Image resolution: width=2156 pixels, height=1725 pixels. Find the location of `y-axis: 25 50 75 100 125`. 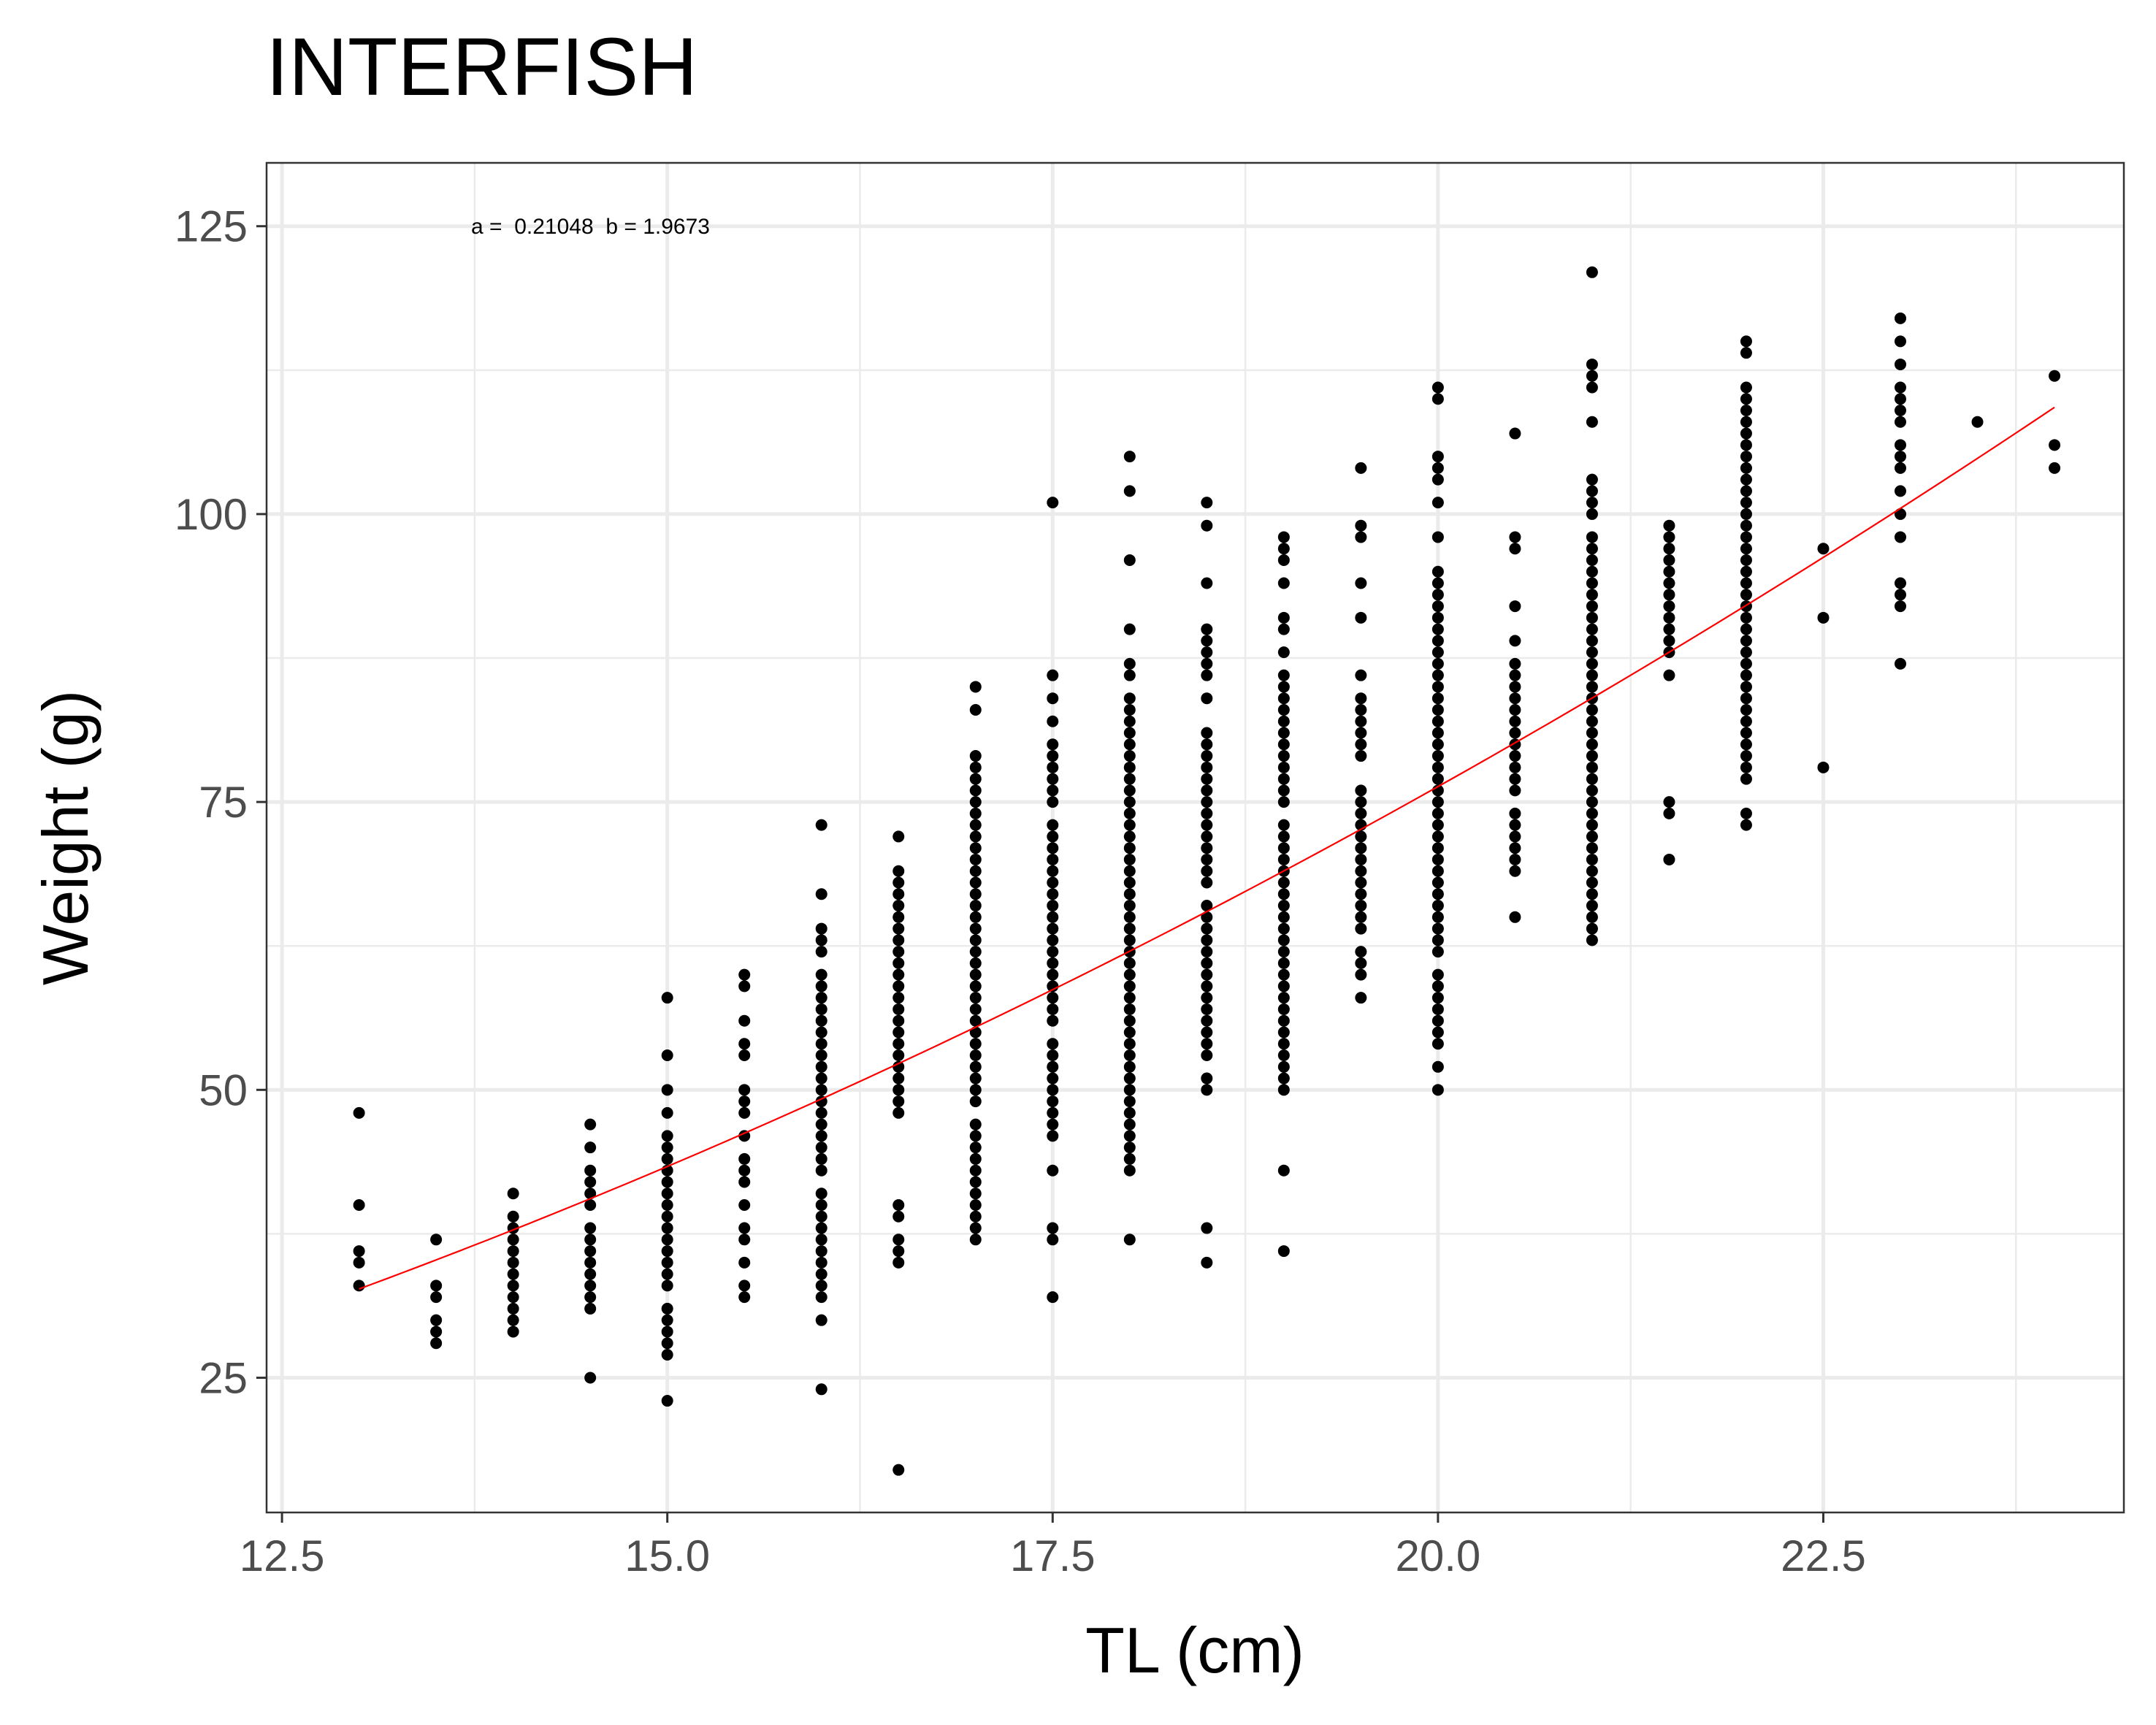

y-axis: 25 50 75 100 125 is located at coordinates (221, 802).